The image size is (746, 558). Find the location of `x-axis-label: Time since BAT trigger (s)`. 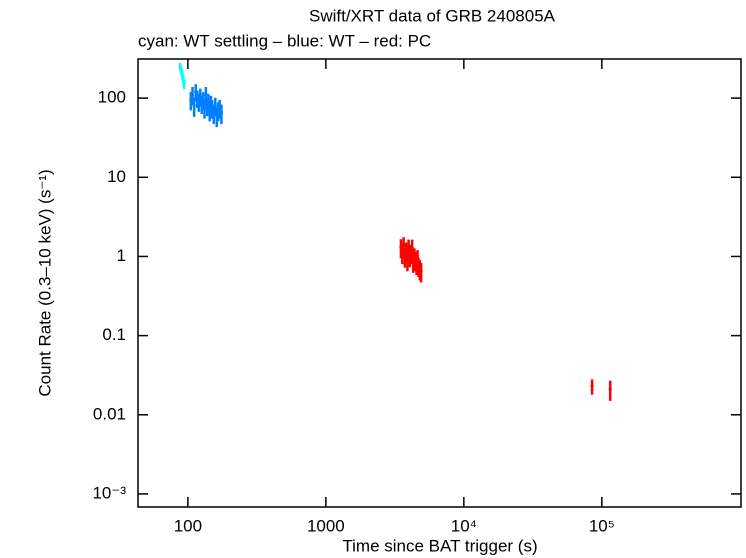

x-axis-label: Time since BAT trigger (s) is located at coordinates (439, 545).